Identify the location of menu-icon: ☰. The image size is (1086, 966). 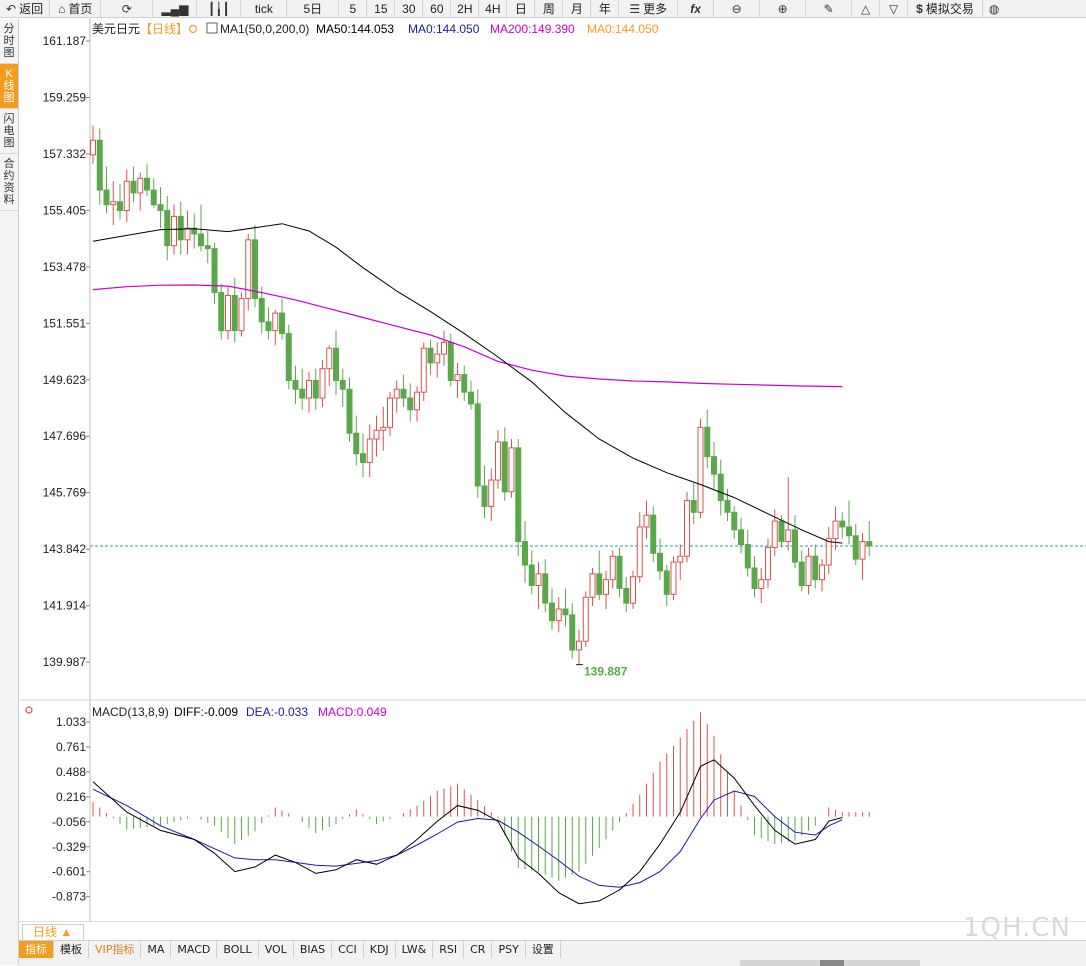
(635, 8).